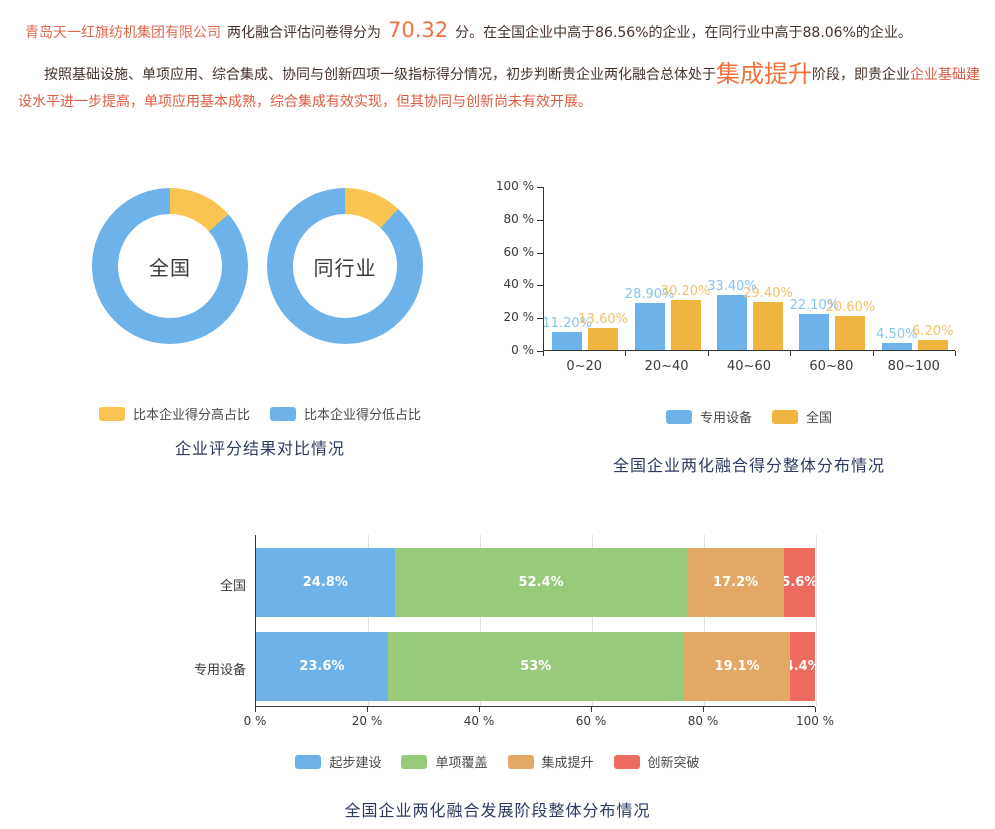 The image size is (995, 829). What do you see at coordinates (567, 763) in the screenshot?
I see `stack-legend-label: 集成提升` at bounding box center [567, 763].